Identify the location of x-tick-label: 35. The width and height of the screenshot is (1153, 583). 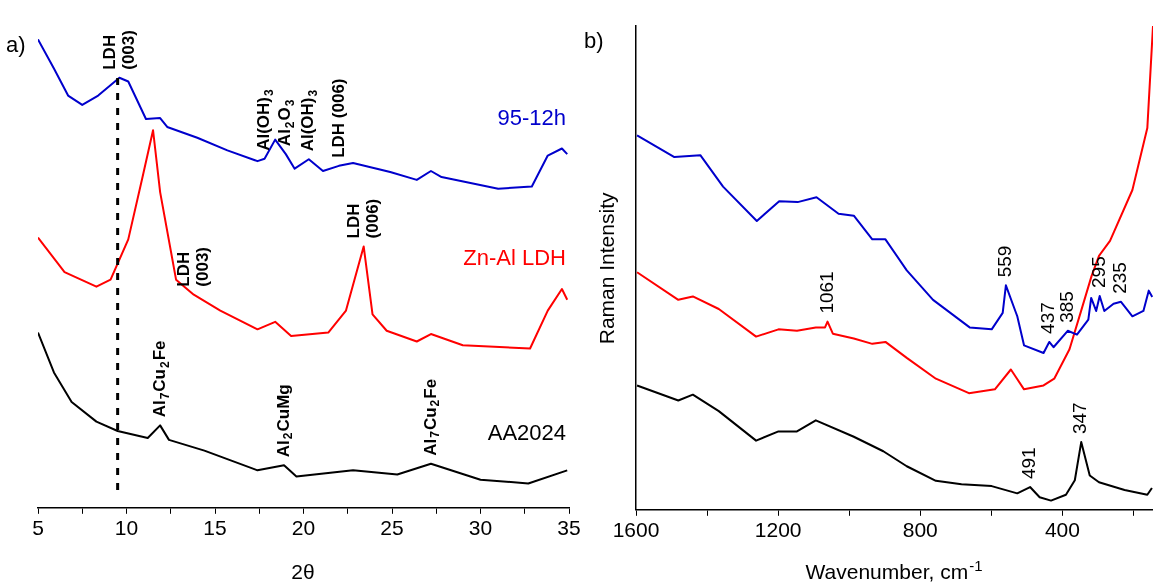
(569, 528).